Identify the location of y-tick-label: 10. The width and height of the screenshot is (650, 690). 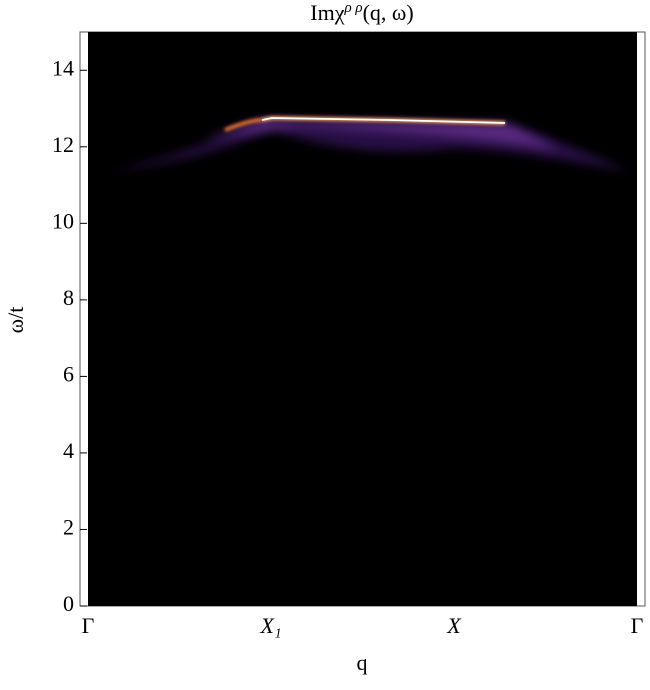
(63, 220).